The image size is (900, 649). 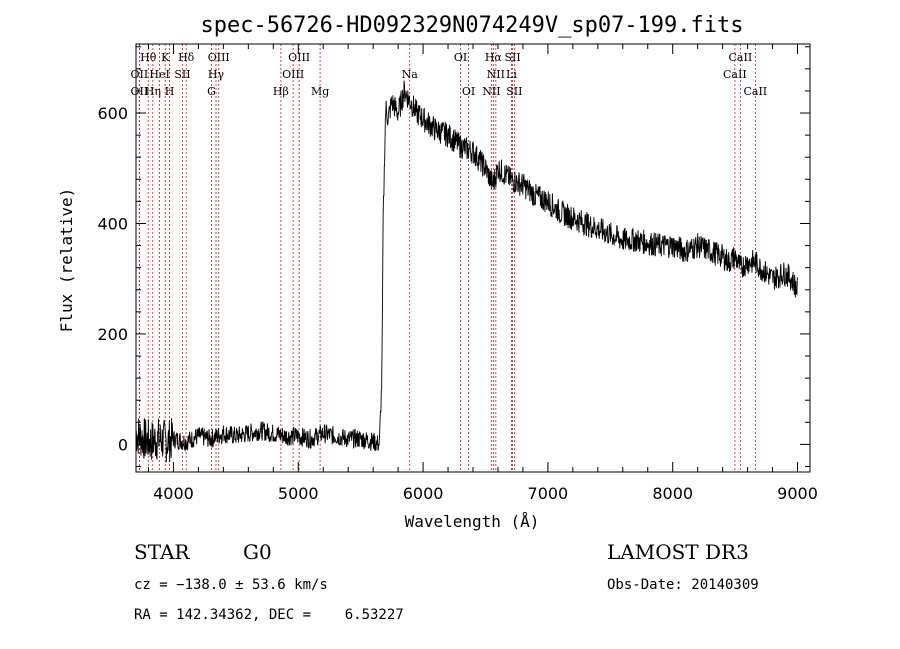 What do you see at coordinates (511, 74) in the screenshot?
I see `line-label-text: Li` at bounding box center [511, 74].